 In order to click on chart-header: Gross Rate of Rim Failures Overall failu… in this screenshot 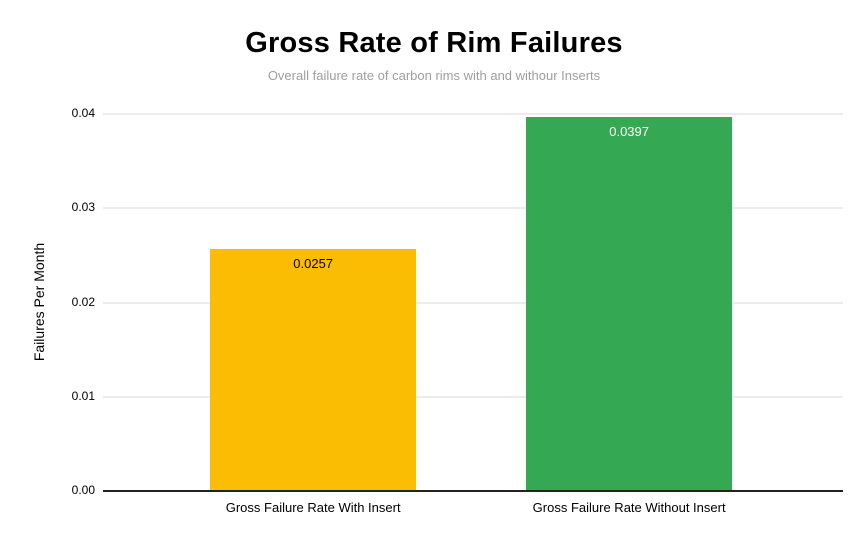, I will do `click(434, 55)`.